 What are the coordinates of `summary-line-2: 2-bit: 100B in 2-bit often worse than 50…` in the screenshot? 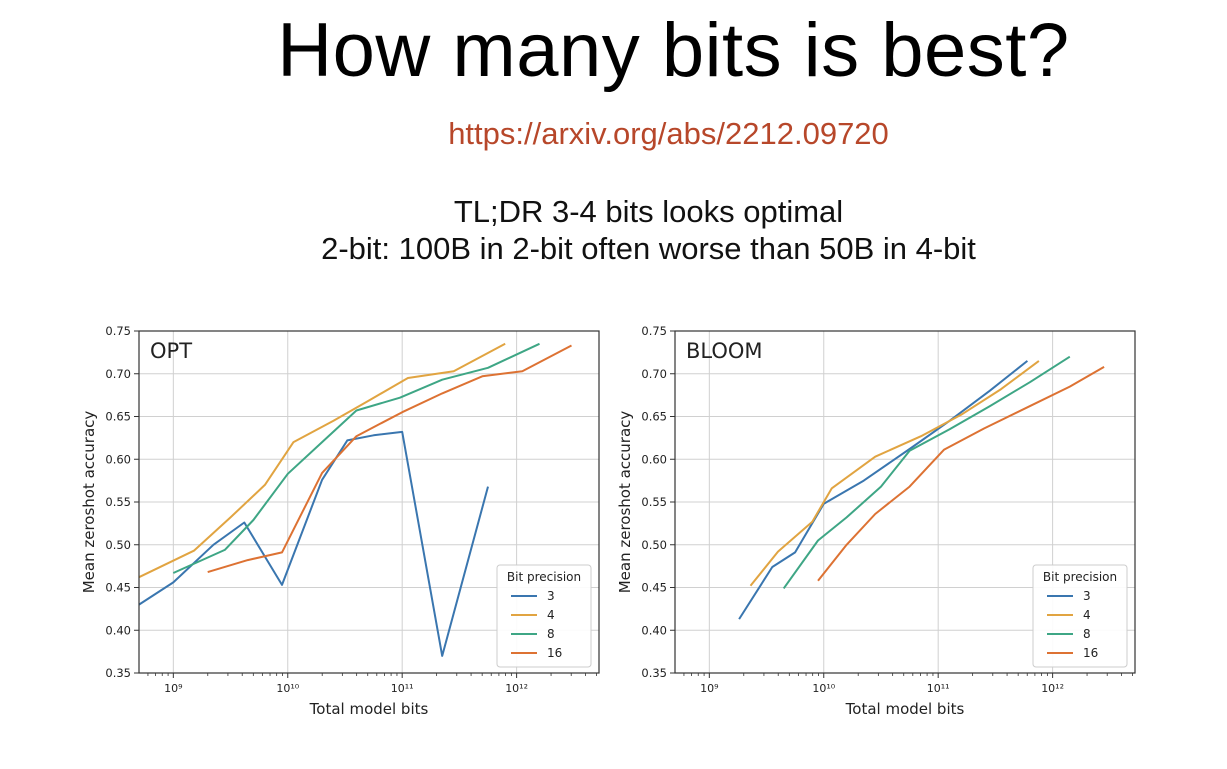 It's located at (648, 248).